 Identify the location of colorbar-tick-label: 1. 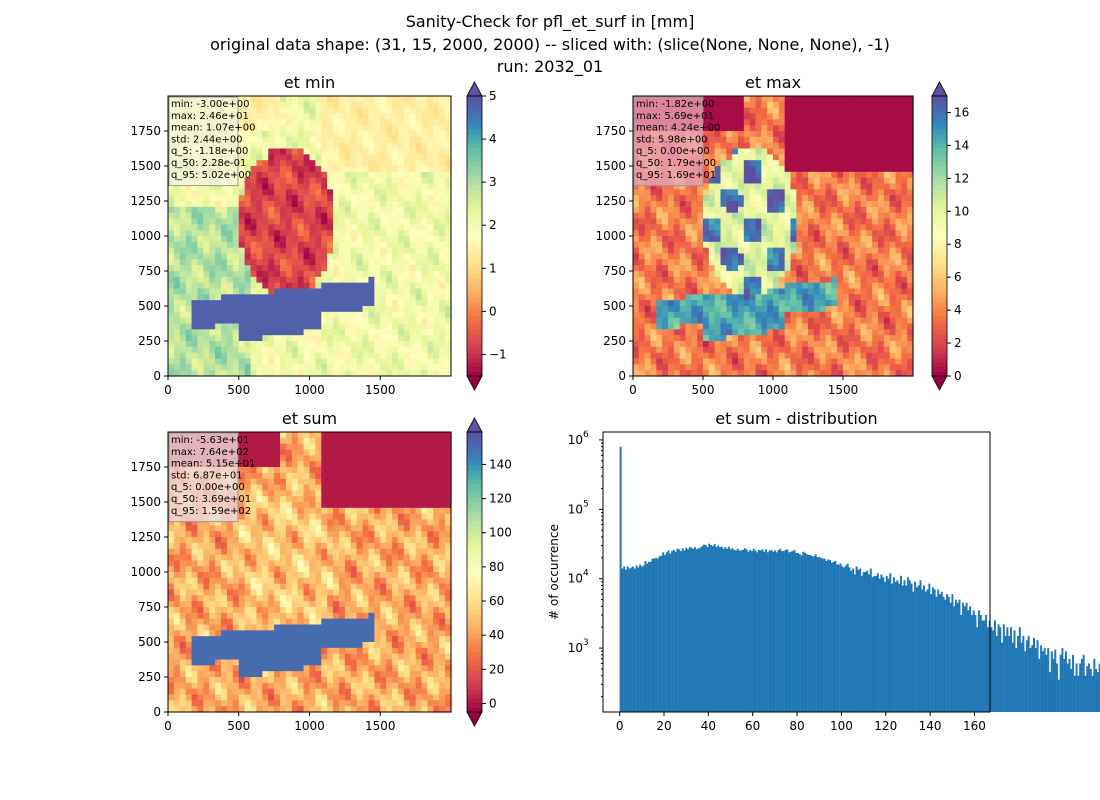
(493, 268).